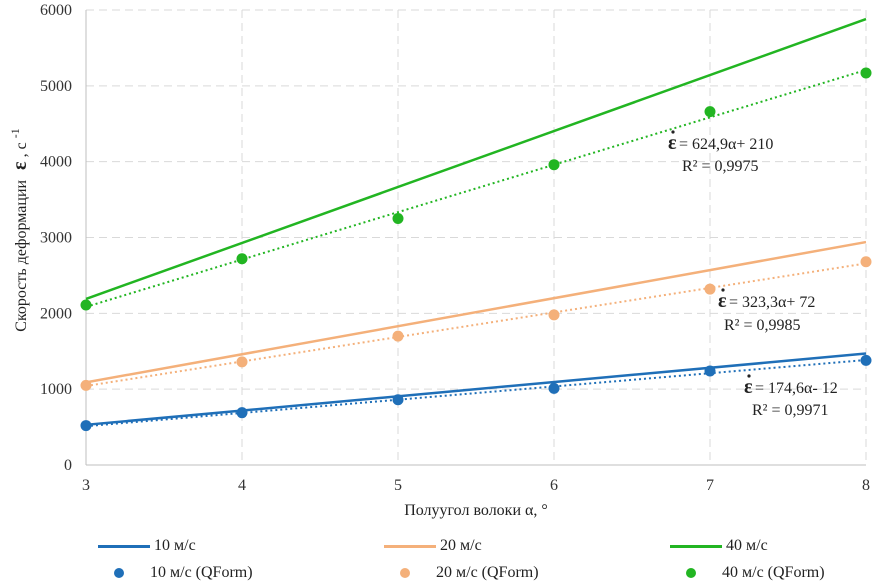  I want to click on y-axis-unit-exponent: -1, so click(15, 133).